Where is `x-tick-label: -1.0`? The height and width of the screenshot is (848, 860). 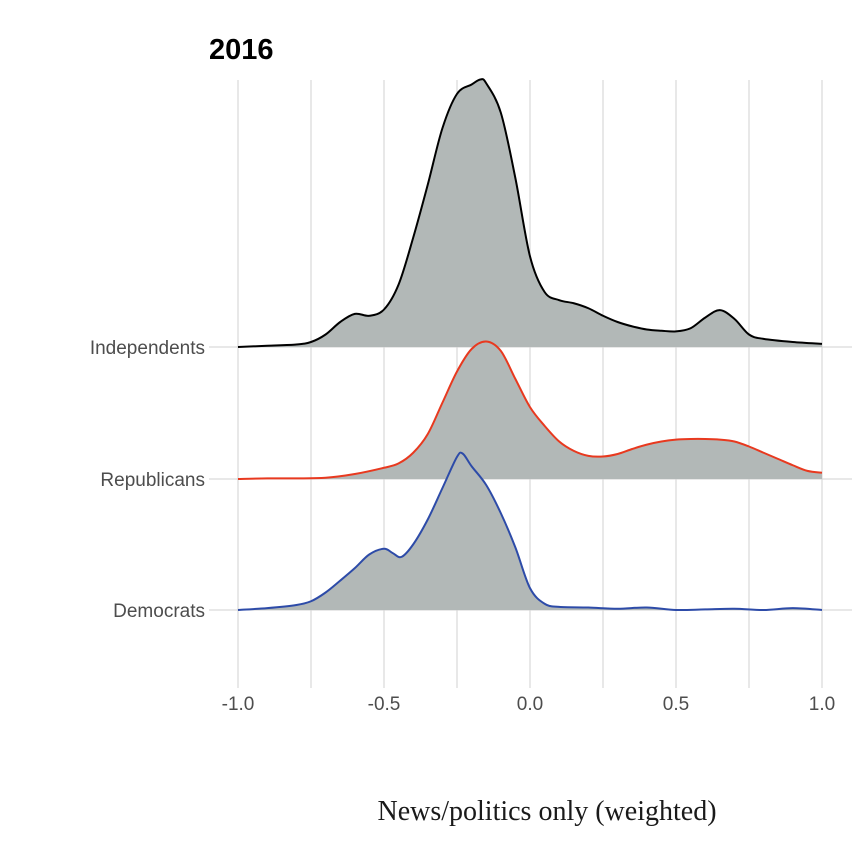 x-tick-label: -1.0 is located at coordinates (238, 704).